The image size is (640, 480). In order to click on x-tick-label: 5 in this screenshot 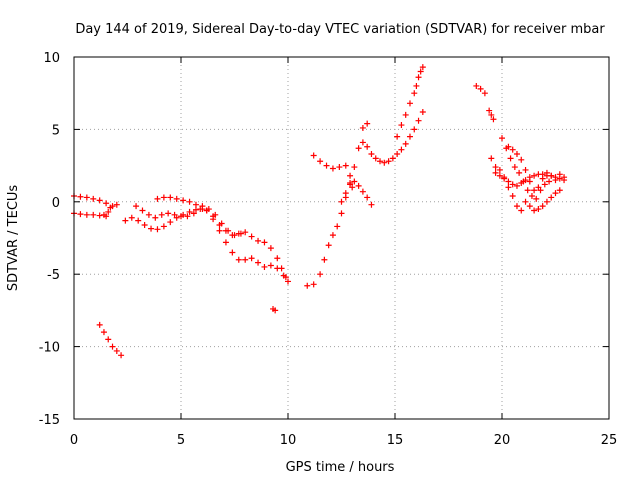, I will do `click(181, 440)`.